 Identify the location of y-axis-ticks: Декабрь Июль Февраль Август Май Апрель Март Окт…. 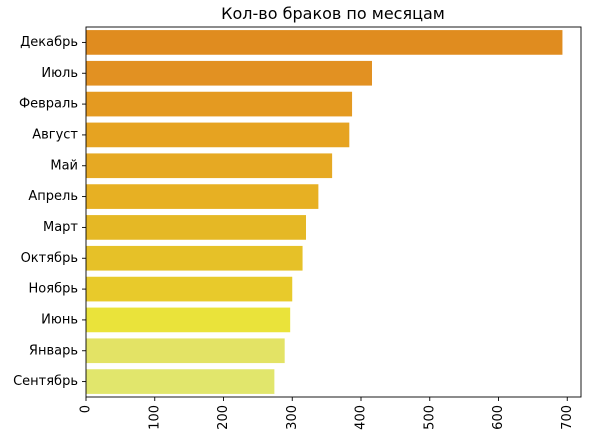
(49, 212).